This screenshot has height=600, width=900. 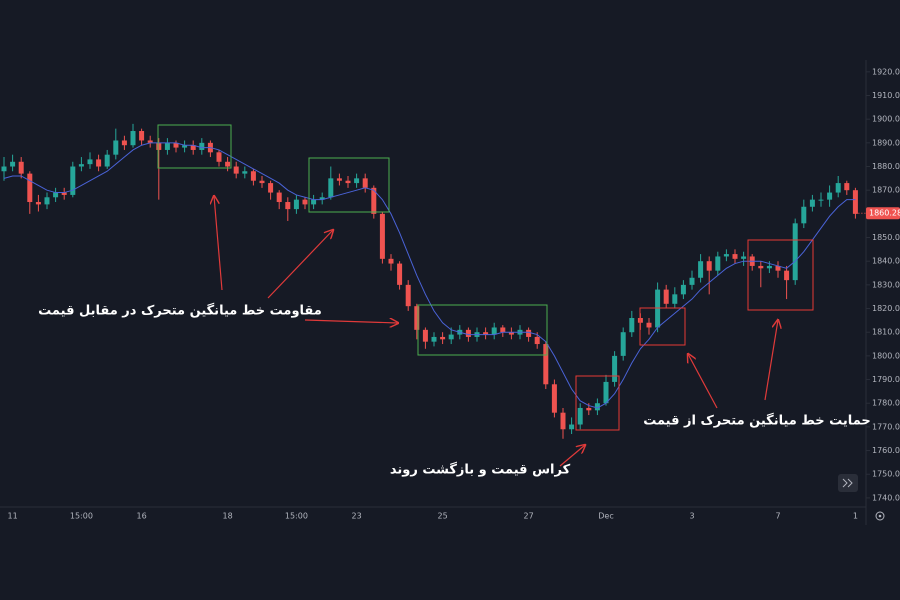 I want to click on scroll-button-bg, so click(x=848, y=483).